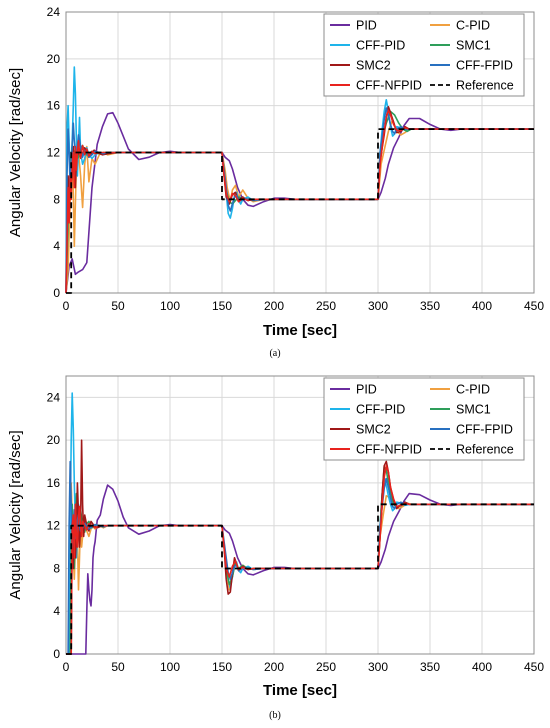 Image resolution: width=550 pixels, height=728 pixels. I want to click on chart-b-ytick-label: 12, so click(54, 526).